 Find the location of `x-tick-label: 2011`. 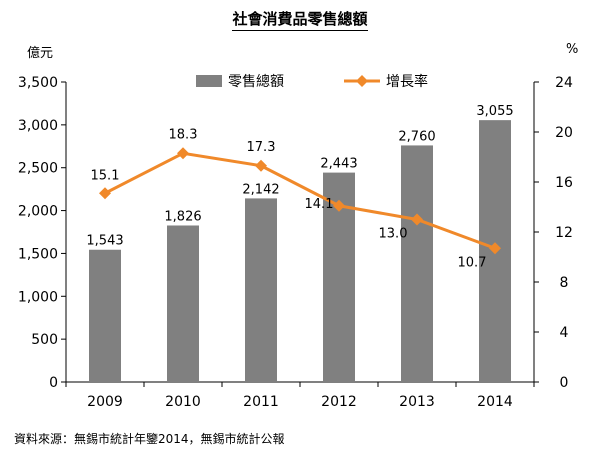

x-tick-label: 2011 is located at coordinates (261, 402).